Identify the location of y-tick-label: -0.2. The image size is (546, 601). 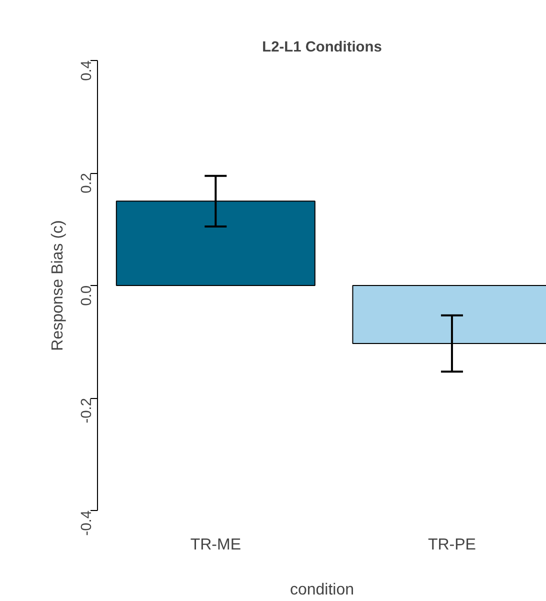
(87, 411).